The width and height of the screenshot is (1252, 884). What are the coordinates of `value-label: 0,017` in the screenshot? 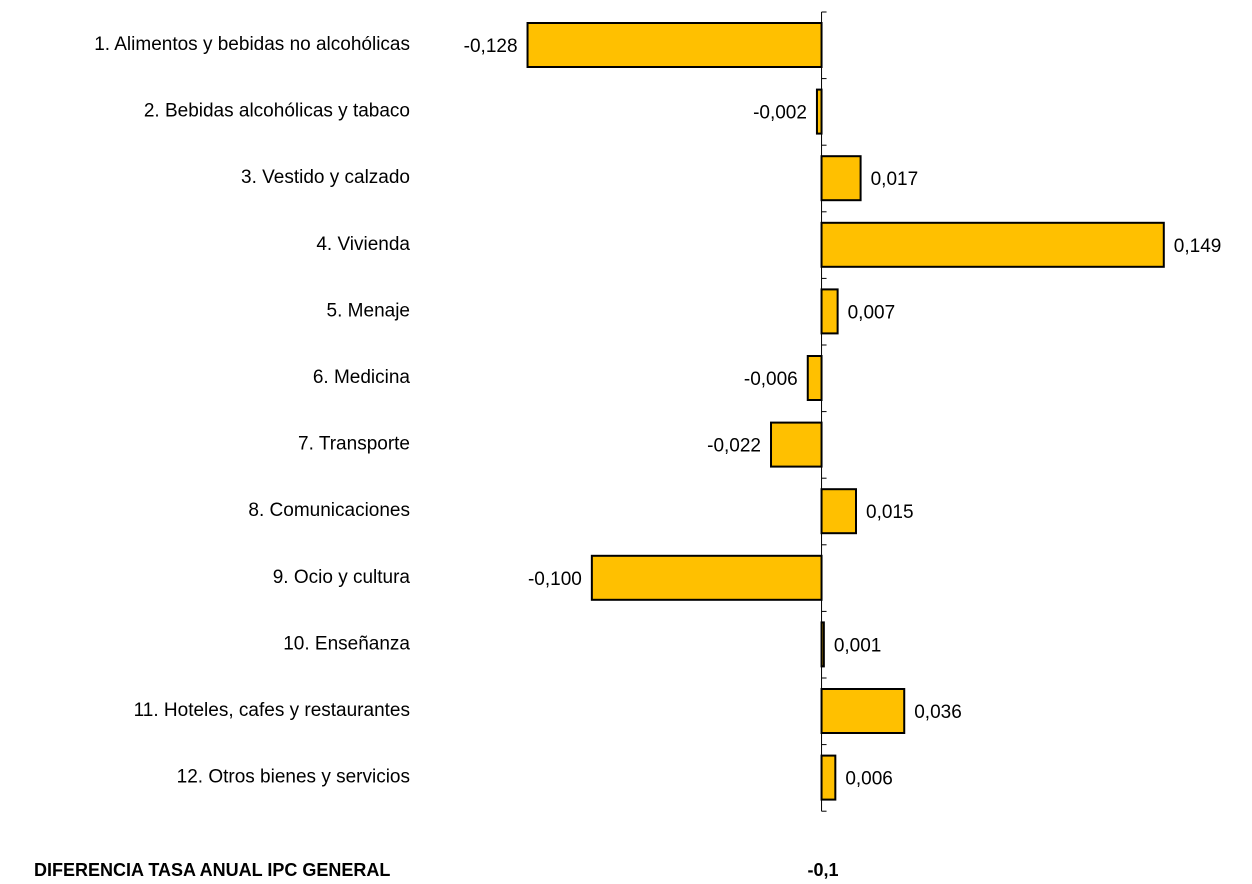 It's located at (895, 179).